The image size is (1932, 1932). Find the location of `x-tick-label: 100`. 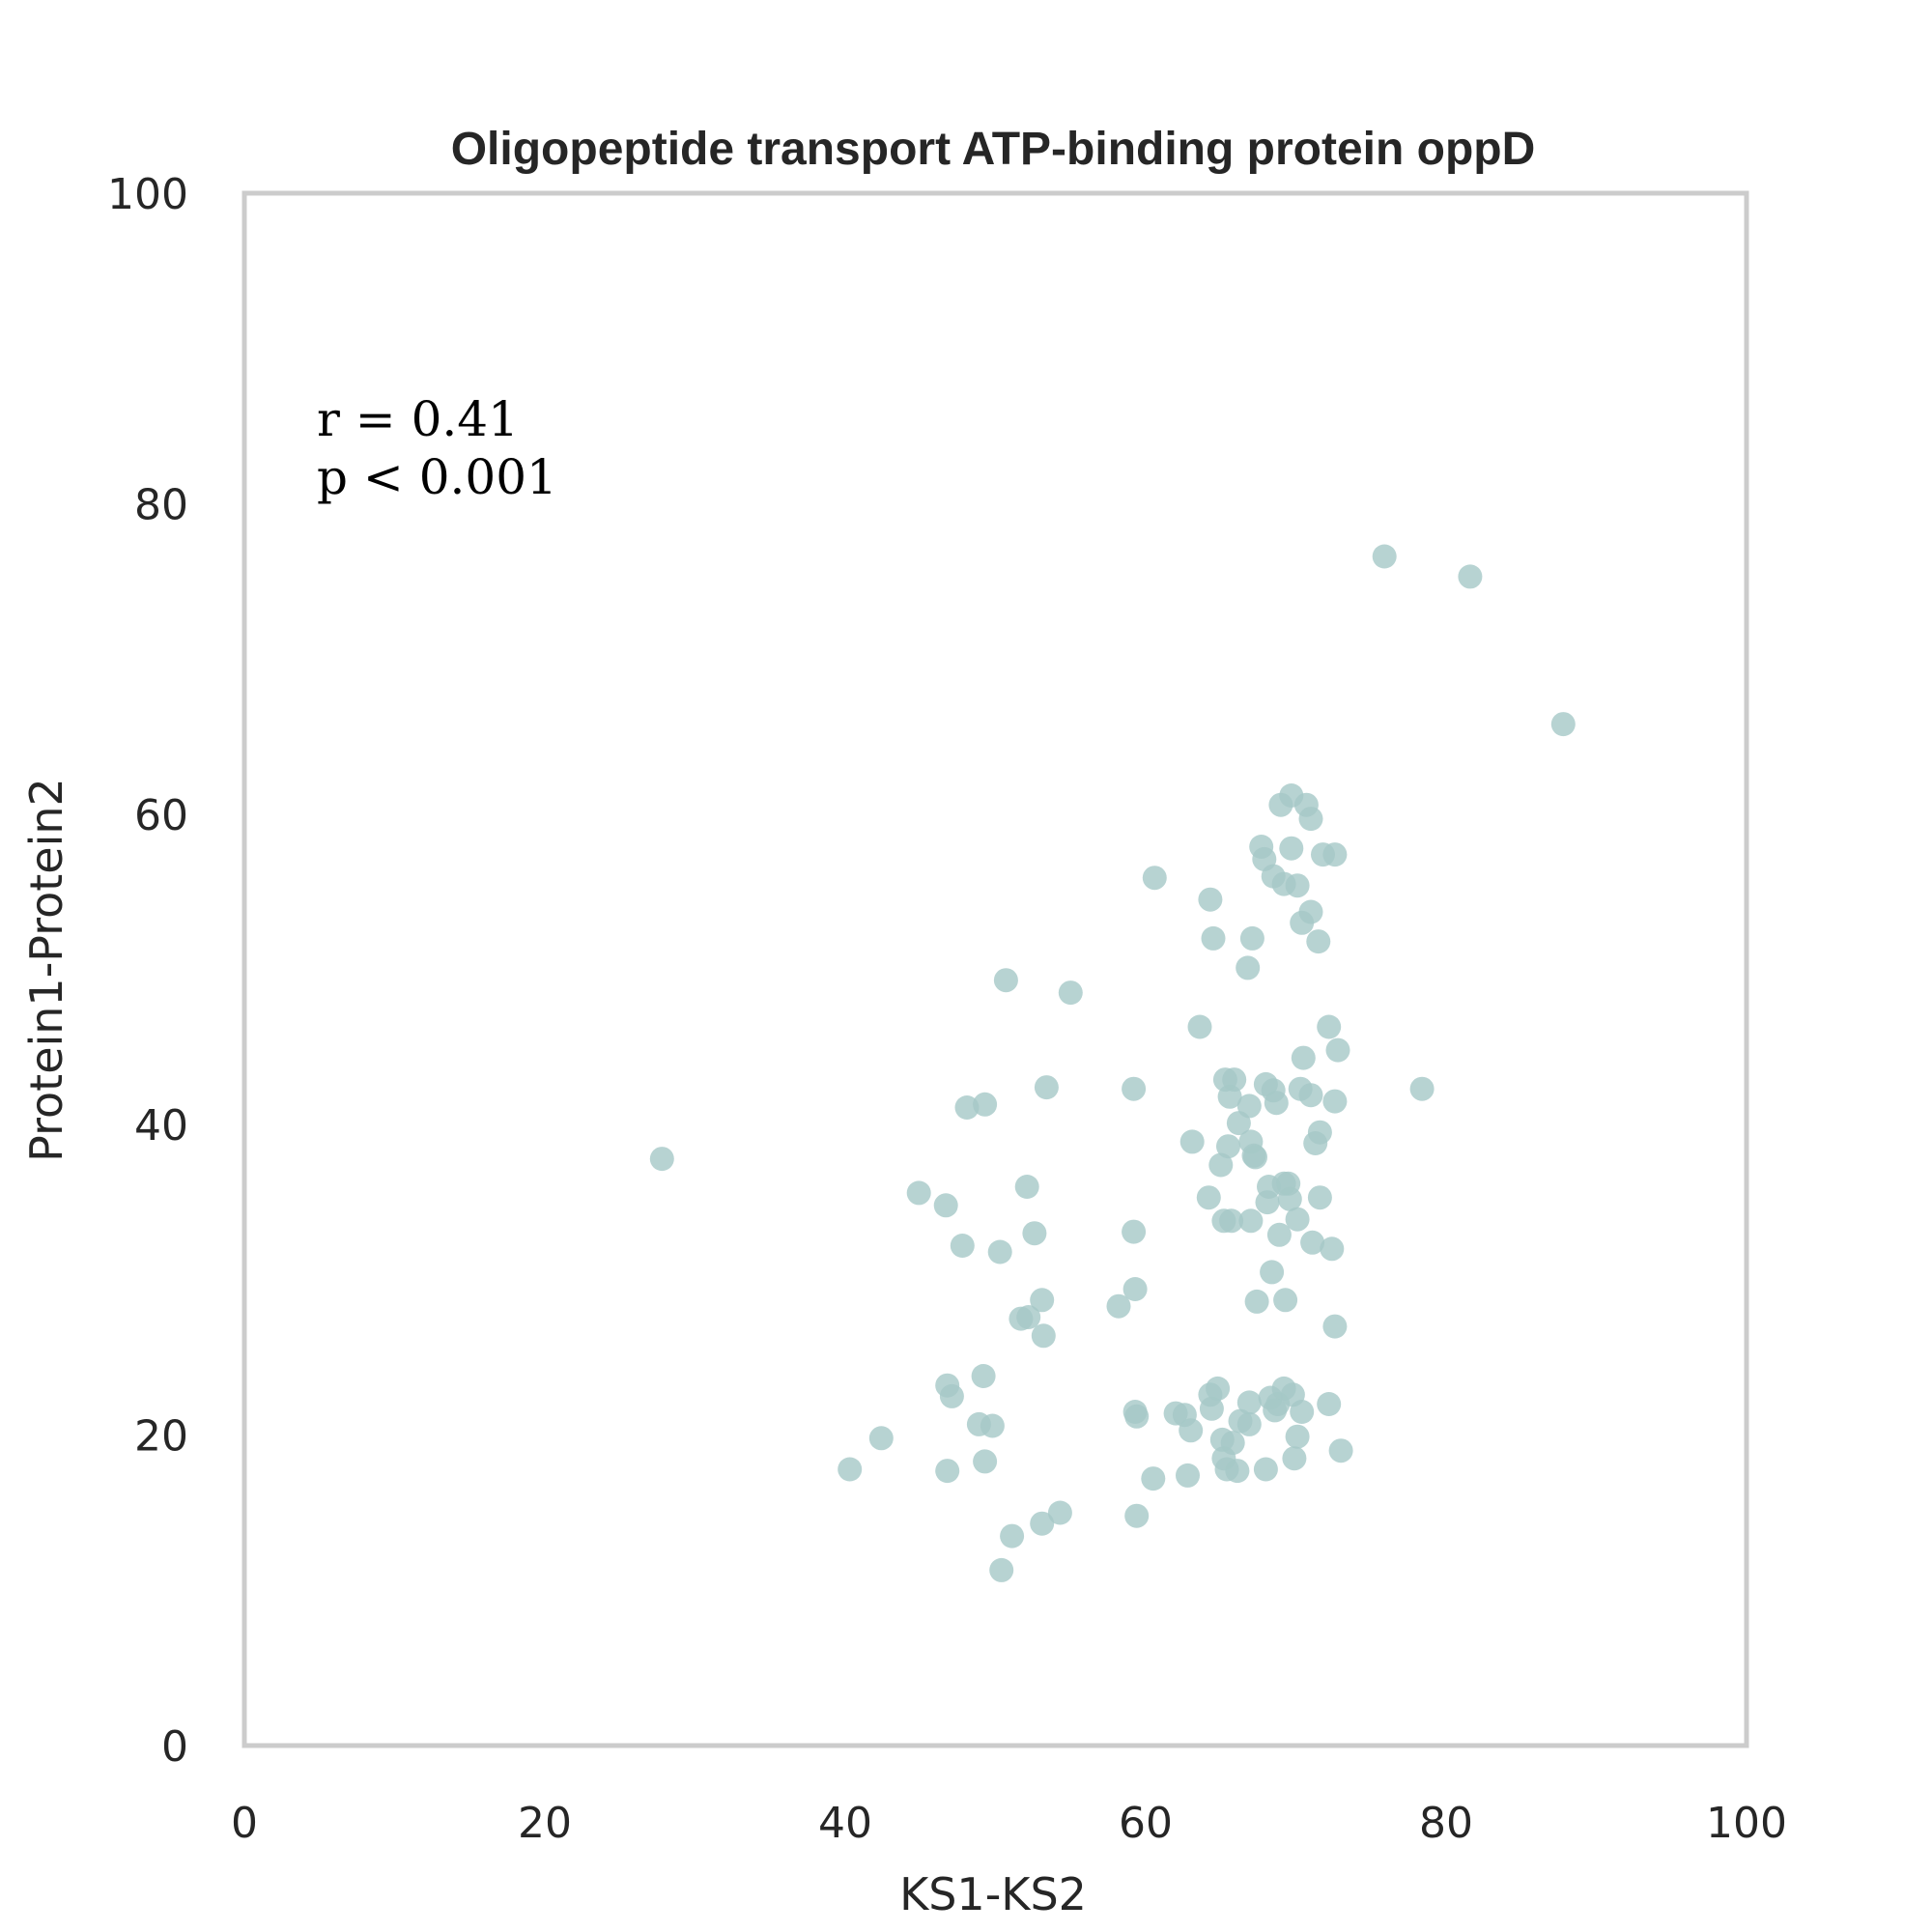

x-tick-label: 100 is located at coordinates (1746, 1823).